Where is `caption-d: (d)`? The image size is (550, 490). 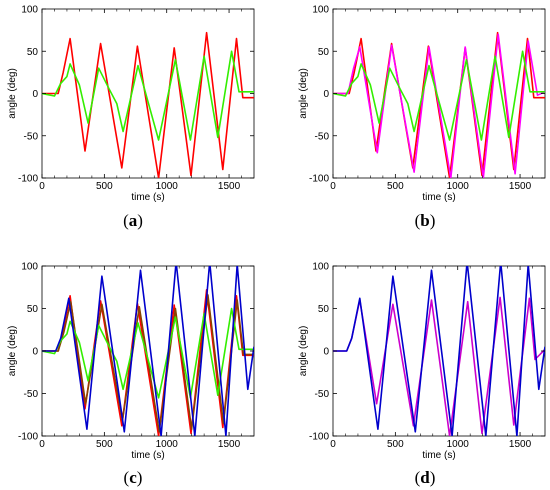
caption-d: (d) is located at coordinates (425, 477).